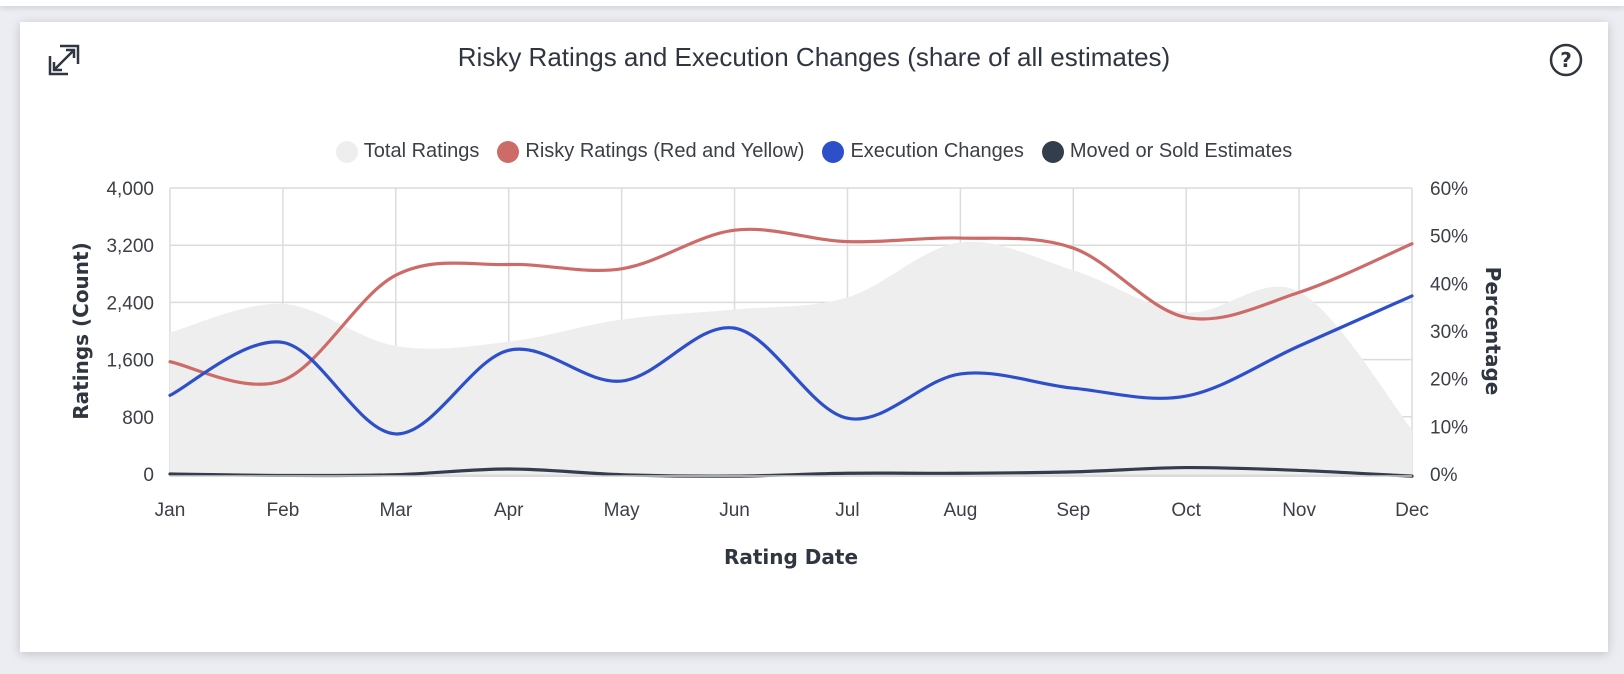 The image size is (1624, 674). Describe the element at coordinates (130, 246) in the screenshot. I see `y-tick-label: 3,200` at that location.